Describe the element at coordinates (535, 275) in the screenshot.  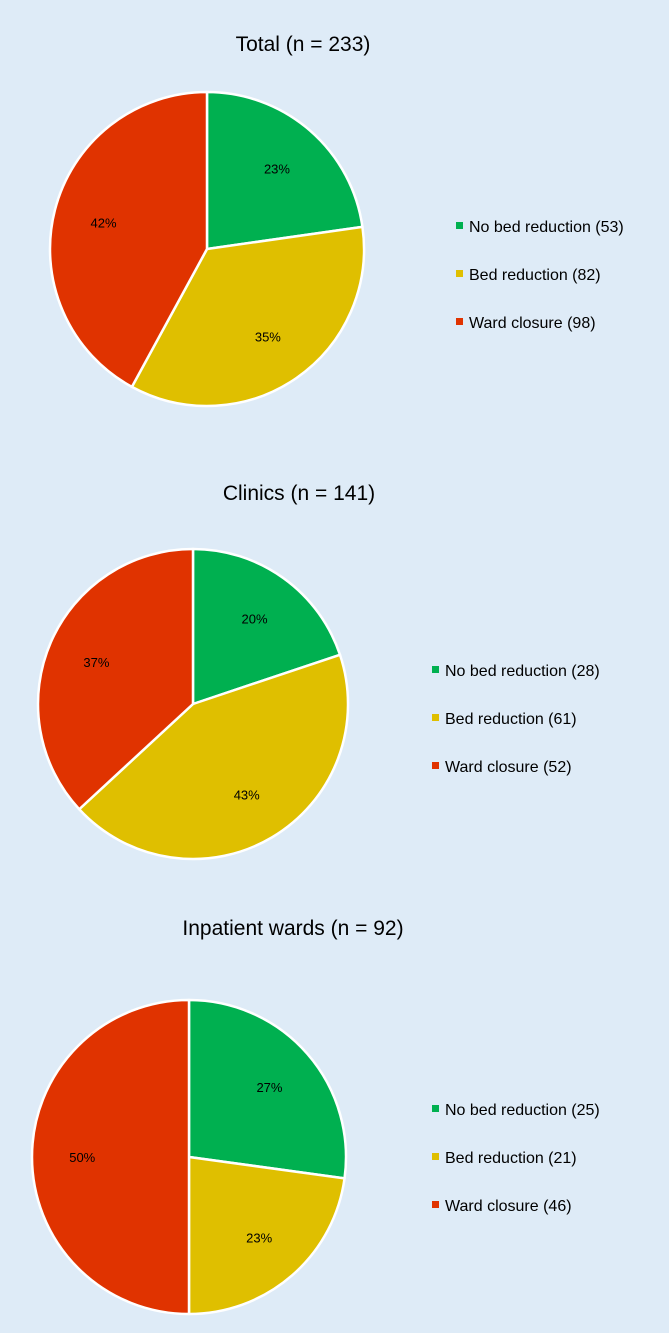
I see `legend-label: Bed reduction (82)` at that location.